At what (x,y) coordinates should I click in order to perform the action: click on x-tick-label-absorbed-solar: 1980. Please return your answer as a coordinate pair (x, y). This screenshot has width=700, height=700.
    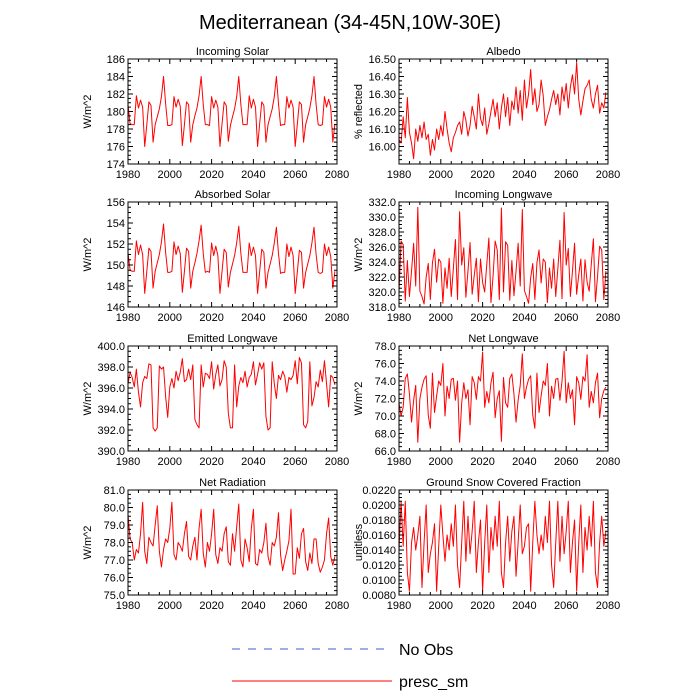
    Looking at the image, I should click on (128, 318).